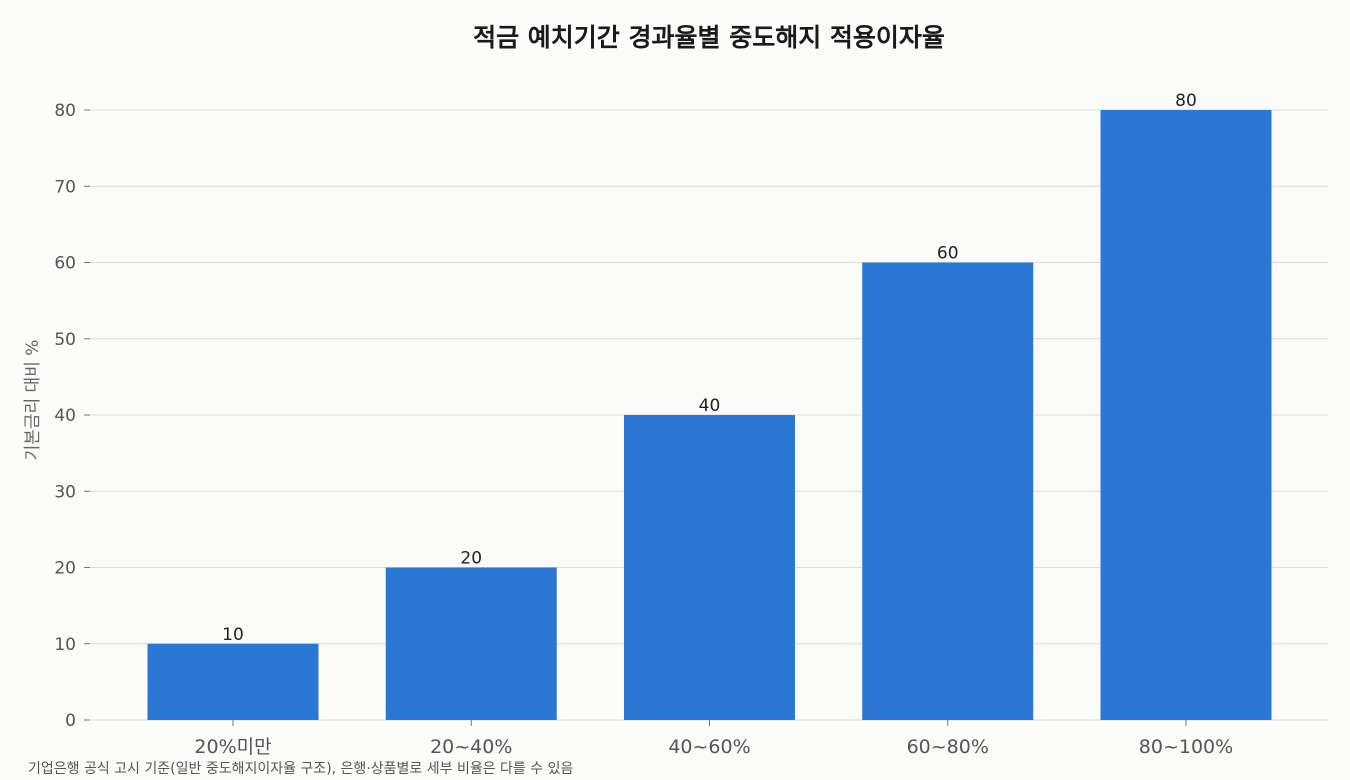 This screenshot has width=1350, height=780. I want to click on bar-value-label: 10, so click(233, 635).